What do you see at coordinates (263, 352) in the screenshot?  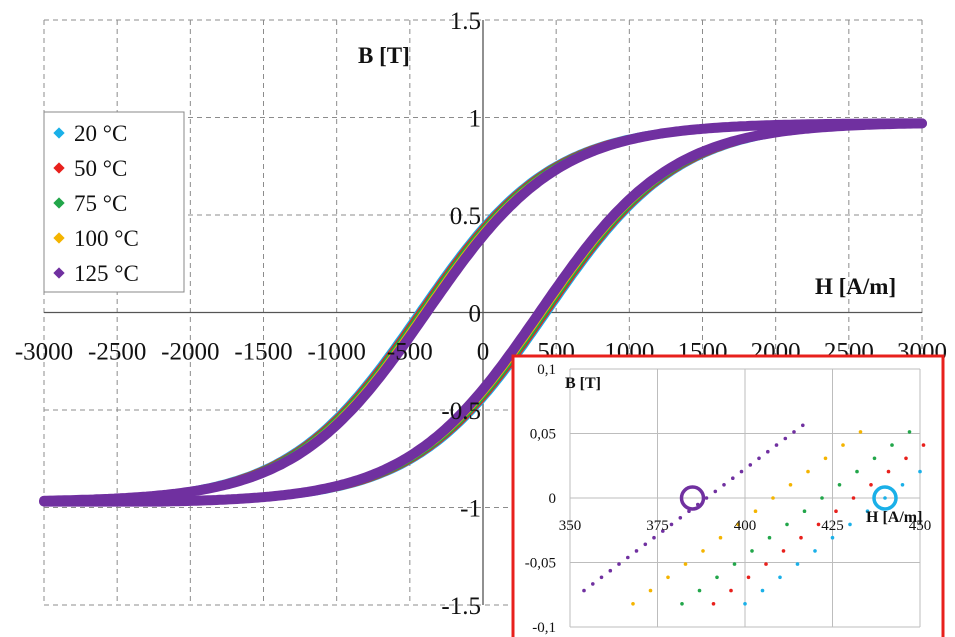 I see `x-tick-label: -1500` at bounding box center [263, 352].